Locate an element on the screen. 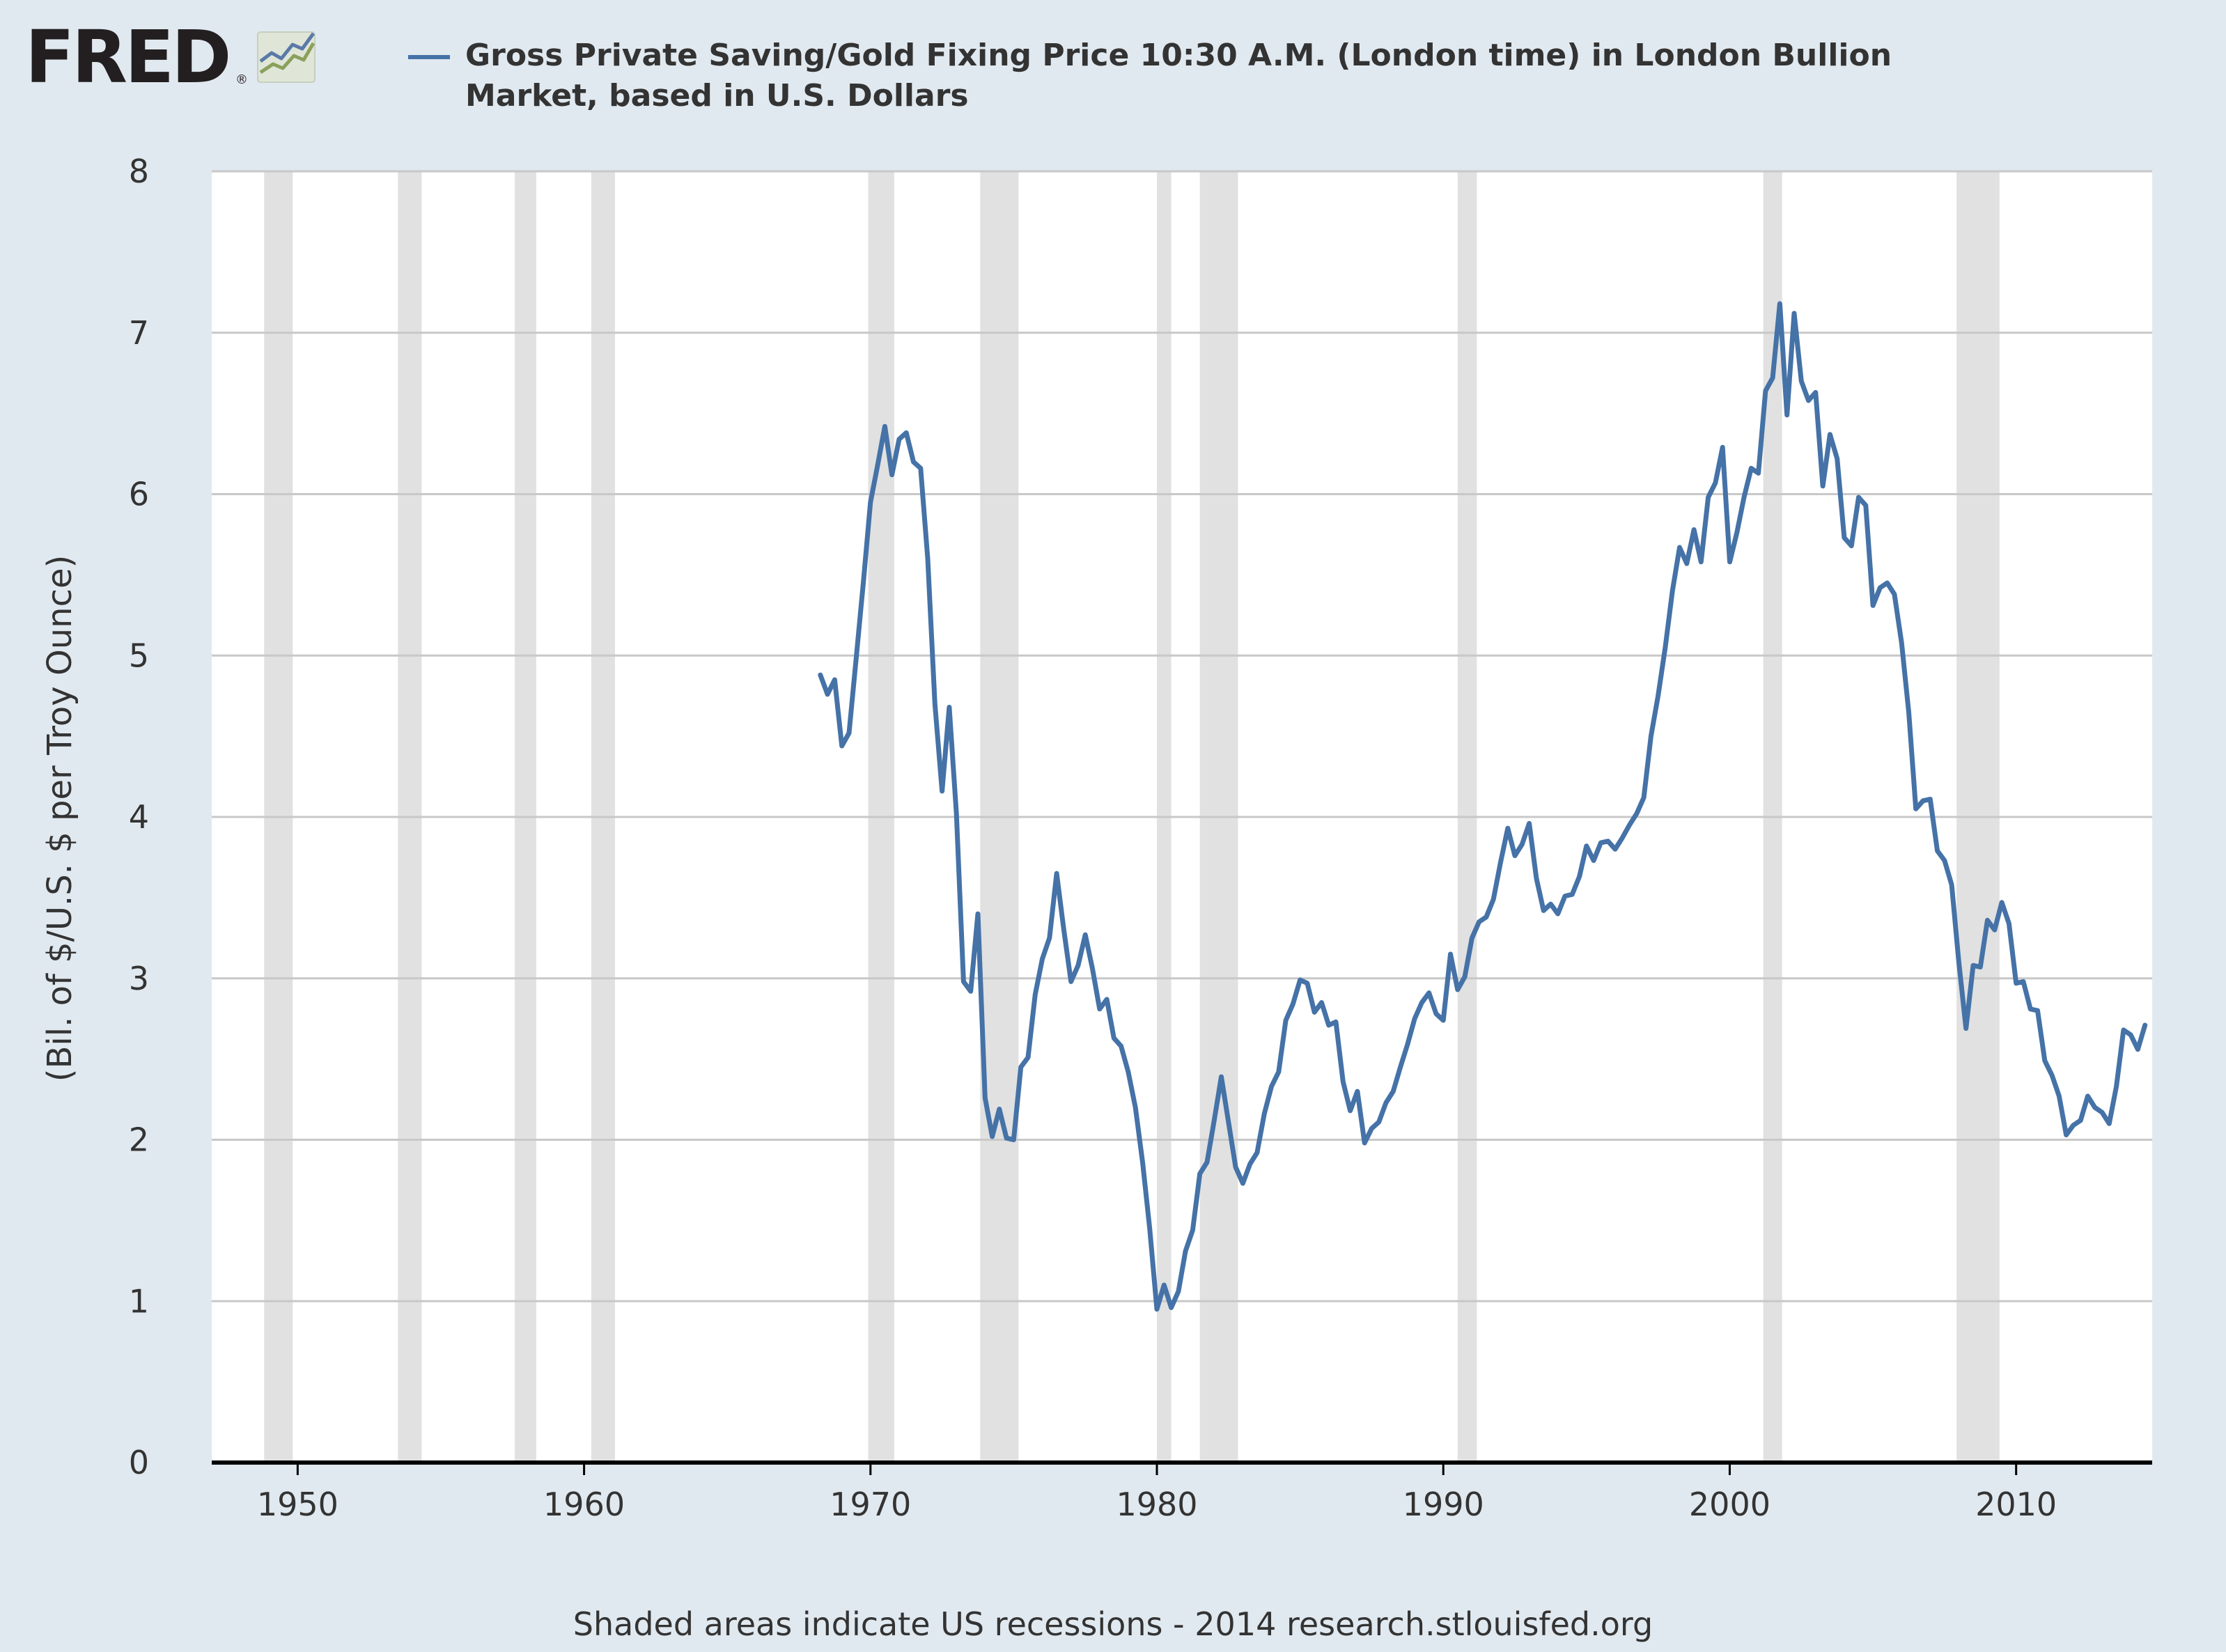  fred-logo: FRED ® is located at coordinates (170, 57).